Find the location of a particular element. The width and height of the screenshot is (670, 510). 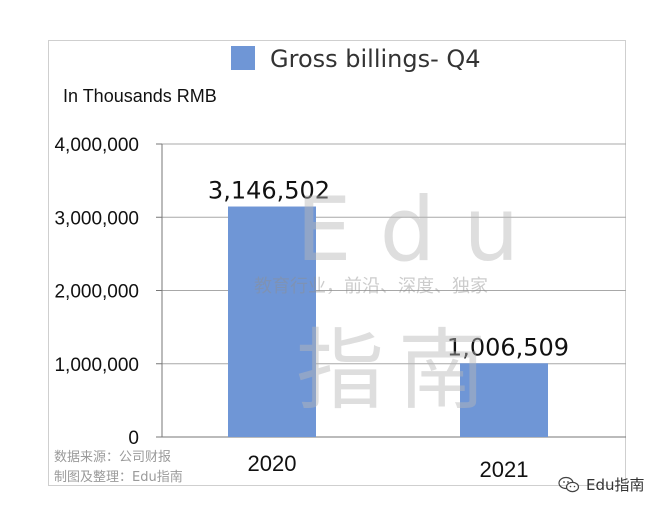

source-line-2: 制图及整理：Edu指南 is located at coordinates (118, 477).